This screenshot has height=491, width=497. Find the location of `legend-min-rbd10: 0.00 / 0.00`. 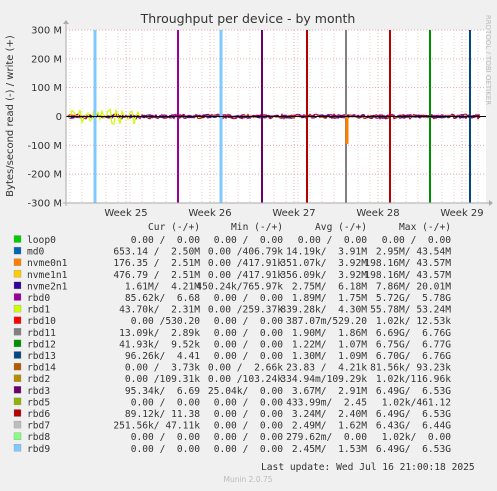

legend-min-rbd10: 0.00 / 0.00 is located at coordinates (249, 321).